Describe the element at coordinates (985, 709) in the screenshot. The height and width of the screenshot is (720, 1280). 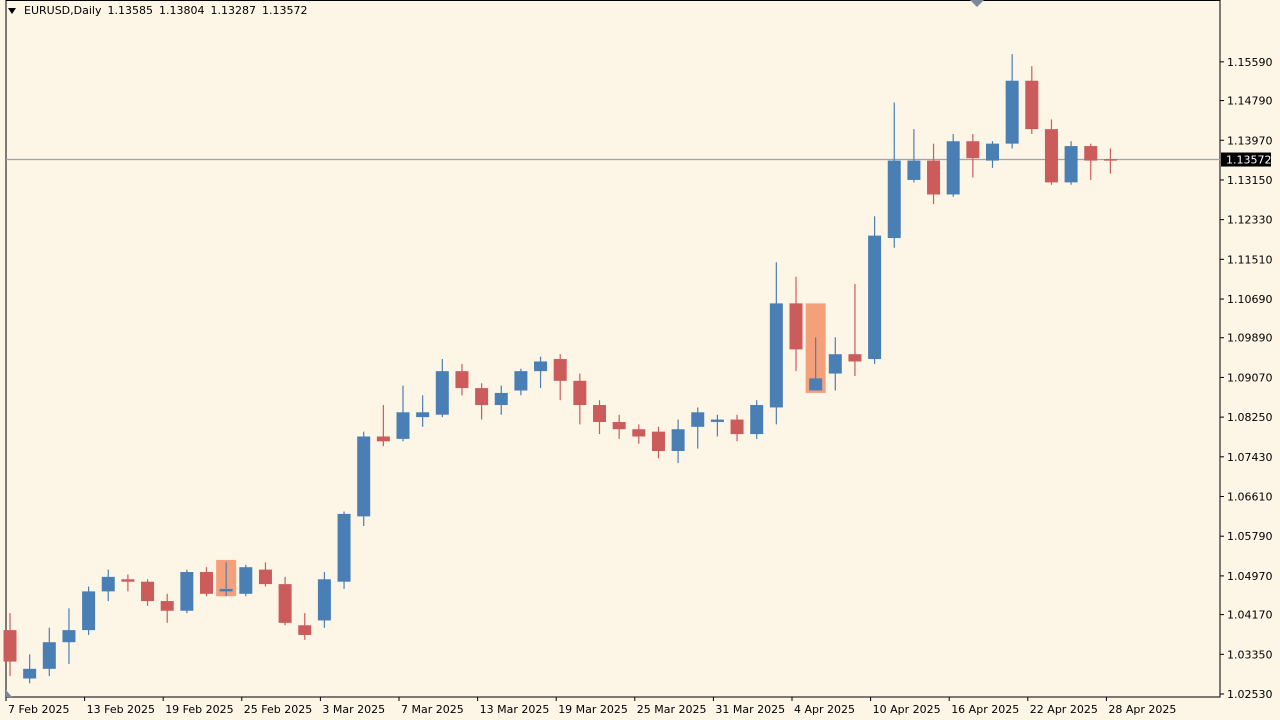
I see `x-tick-label: 16 Apr 2025` at that location.